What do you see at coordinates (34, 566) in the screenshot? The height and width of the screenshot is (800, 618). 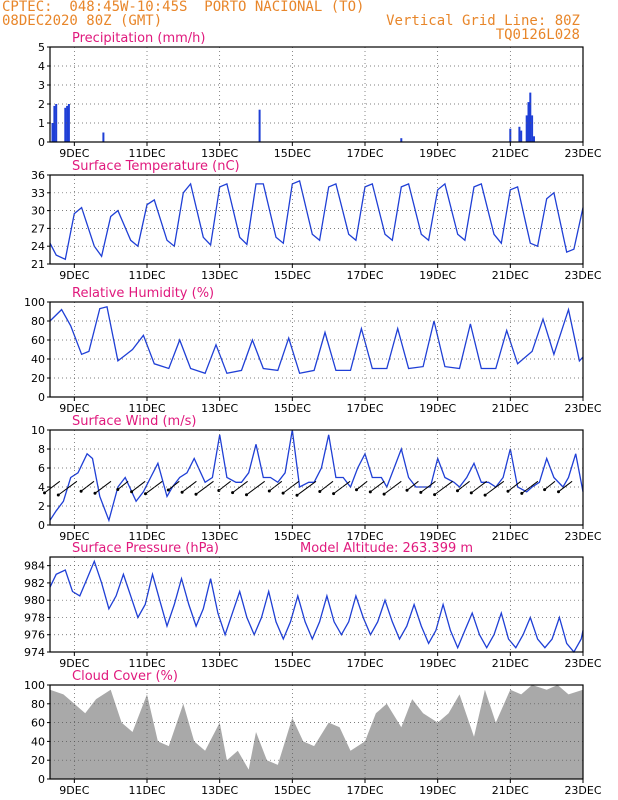 I see `y-tick-label: 984` at bounding box center [34, 566].